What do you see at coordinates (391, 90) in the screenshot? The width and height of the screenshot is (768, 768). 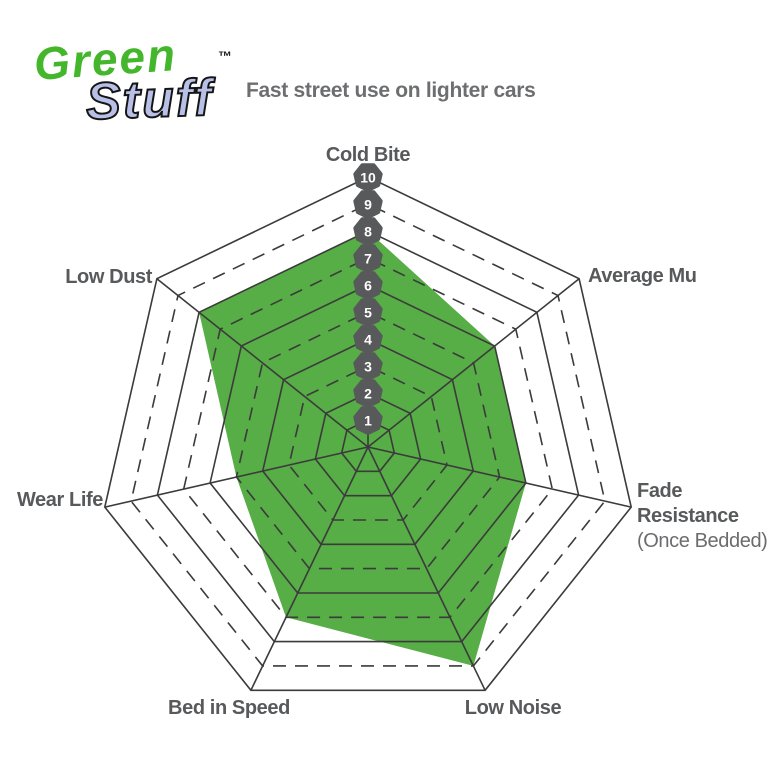 I see `chart-subtitle: Fast street use on lighter cars` at bounding box center [391, 90].